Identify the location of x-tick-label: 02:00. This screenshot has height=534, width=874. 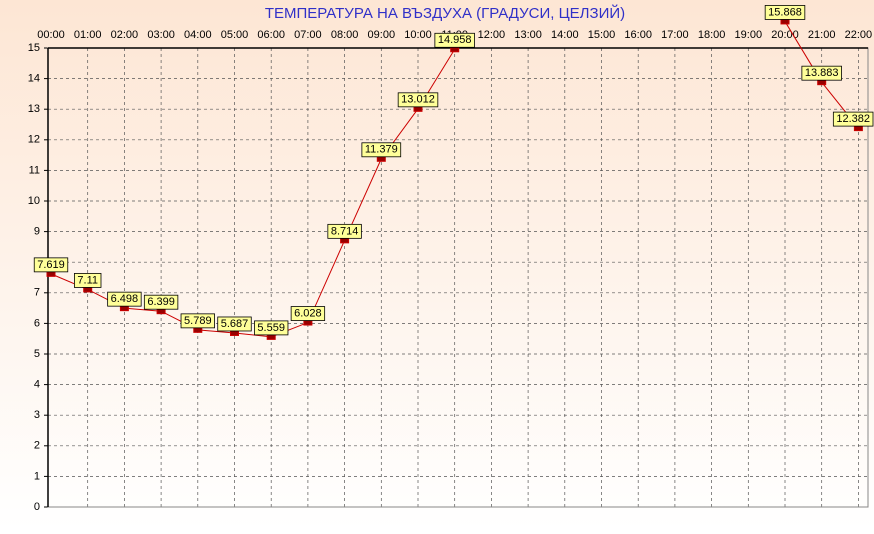
(125, 35).